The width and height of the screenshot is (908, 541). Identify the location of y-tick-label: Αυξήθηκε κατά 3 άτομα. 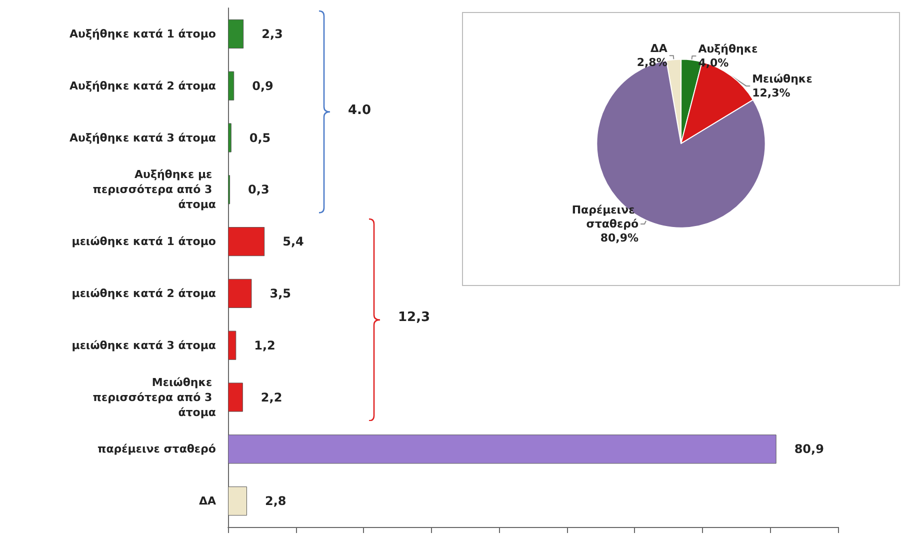
(143, 137).